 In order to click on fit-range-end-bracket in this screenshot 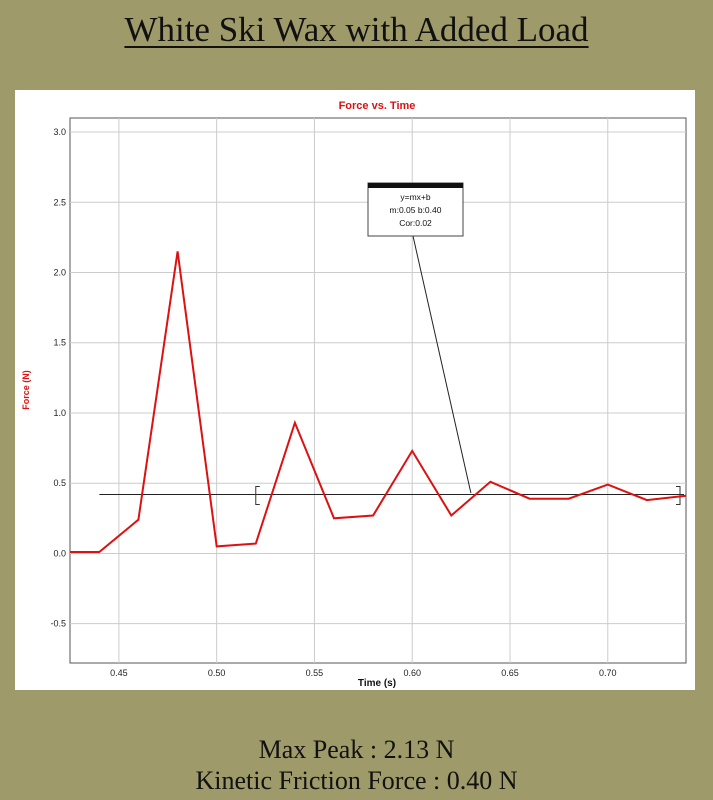, I will do `click(678, 495)`.